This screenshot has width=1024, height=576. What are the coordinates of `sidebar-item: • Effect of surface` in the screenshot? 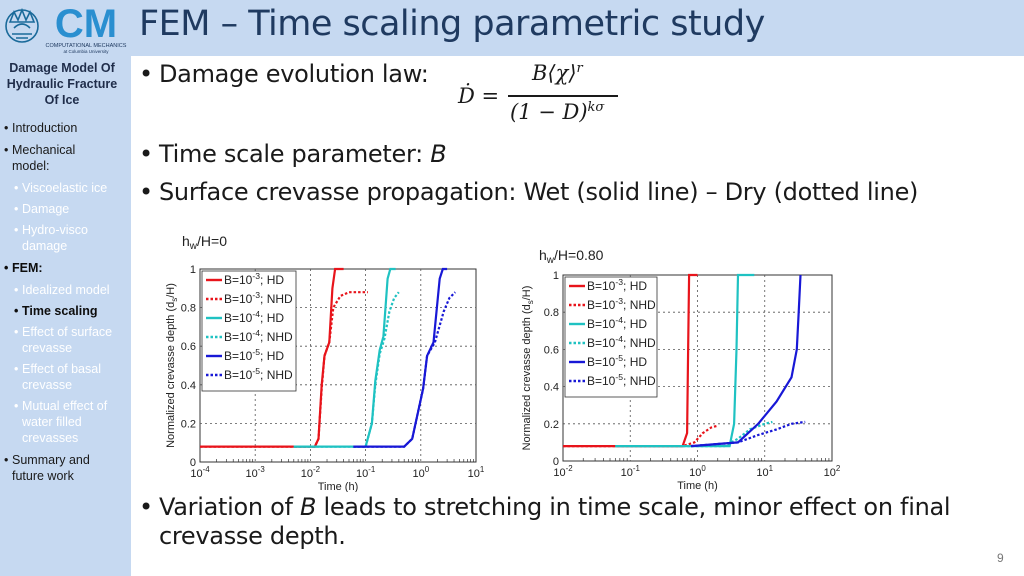 It's located at (63, 332).